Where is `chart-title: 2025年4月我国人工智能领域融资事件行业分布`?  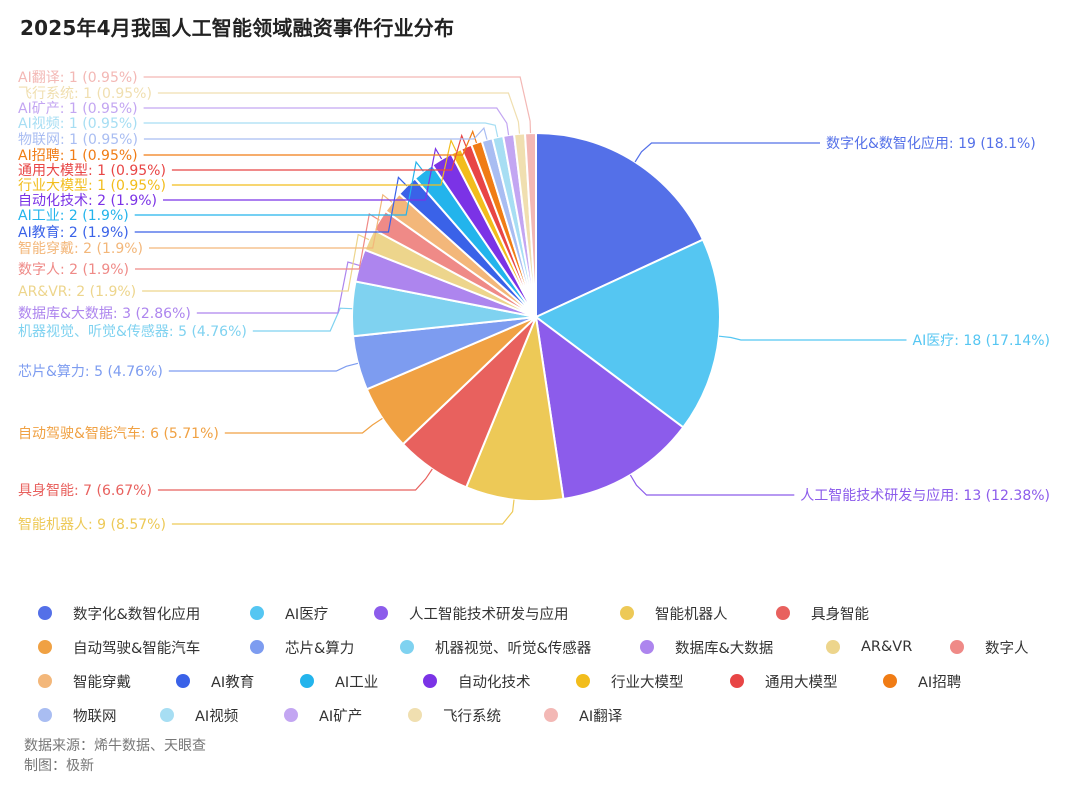 chart-title: 2025年4月我国人工智能领域融资事件行业分布 is located at coordinates (237, 28).